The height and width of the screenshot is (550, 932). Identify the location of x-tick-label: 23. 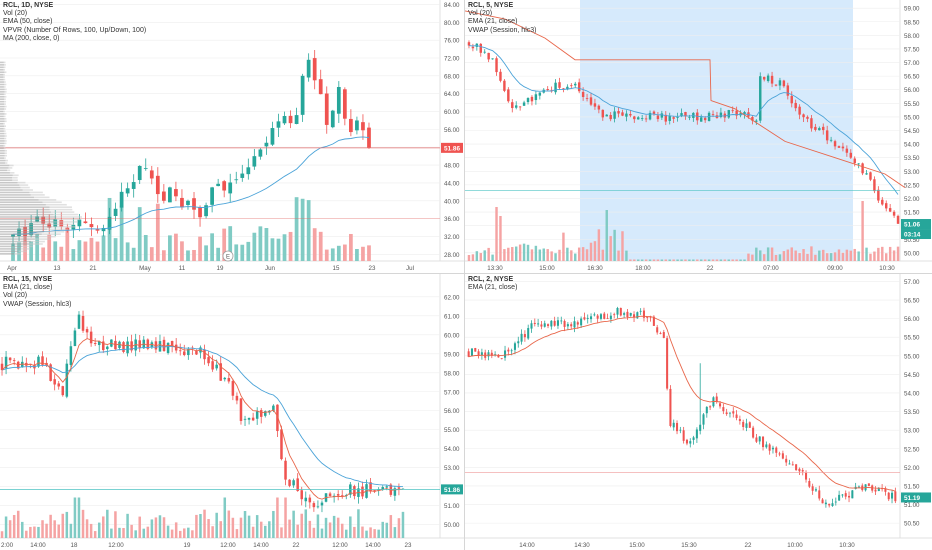
(372, 268).